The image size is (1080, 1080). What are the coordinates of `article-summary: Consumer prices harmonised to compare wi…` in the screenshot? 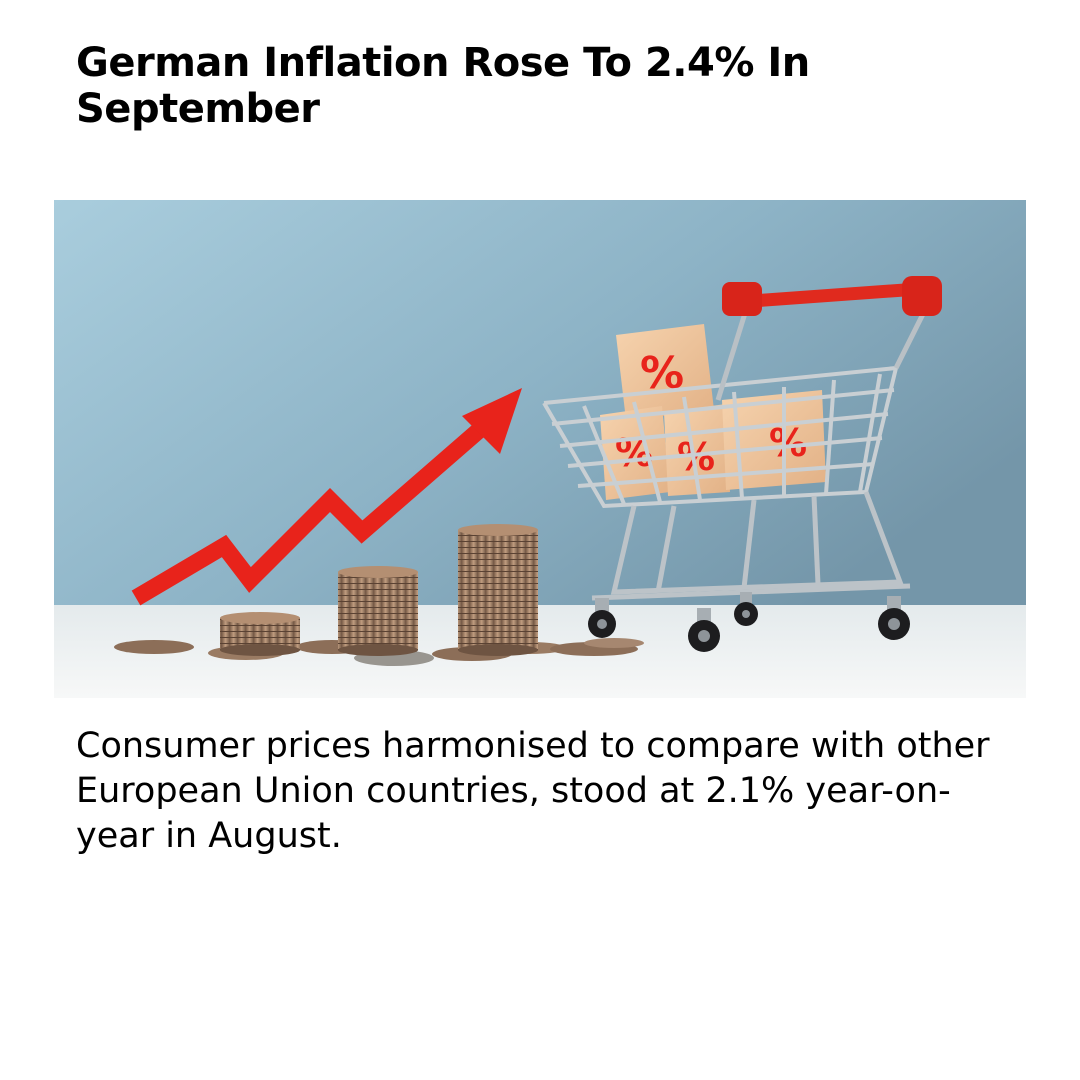 It's located at (533, 791).